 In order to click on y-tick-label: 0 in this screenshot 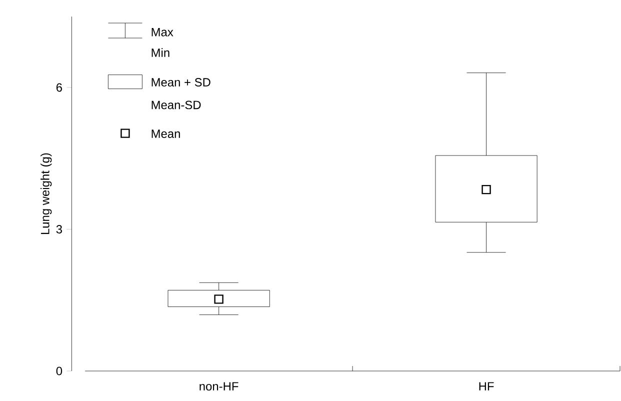, I will do `click(59, 371)`.